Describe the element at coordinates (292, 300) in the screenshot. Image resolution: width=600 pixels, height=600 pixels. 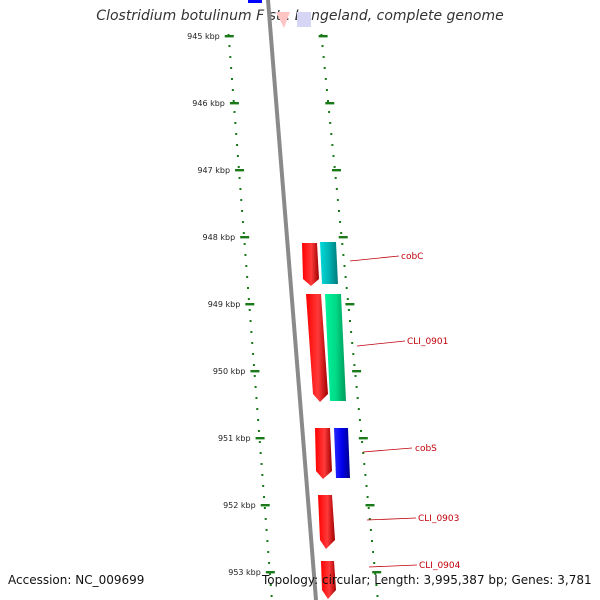
I see `genome-backbone` at that location.